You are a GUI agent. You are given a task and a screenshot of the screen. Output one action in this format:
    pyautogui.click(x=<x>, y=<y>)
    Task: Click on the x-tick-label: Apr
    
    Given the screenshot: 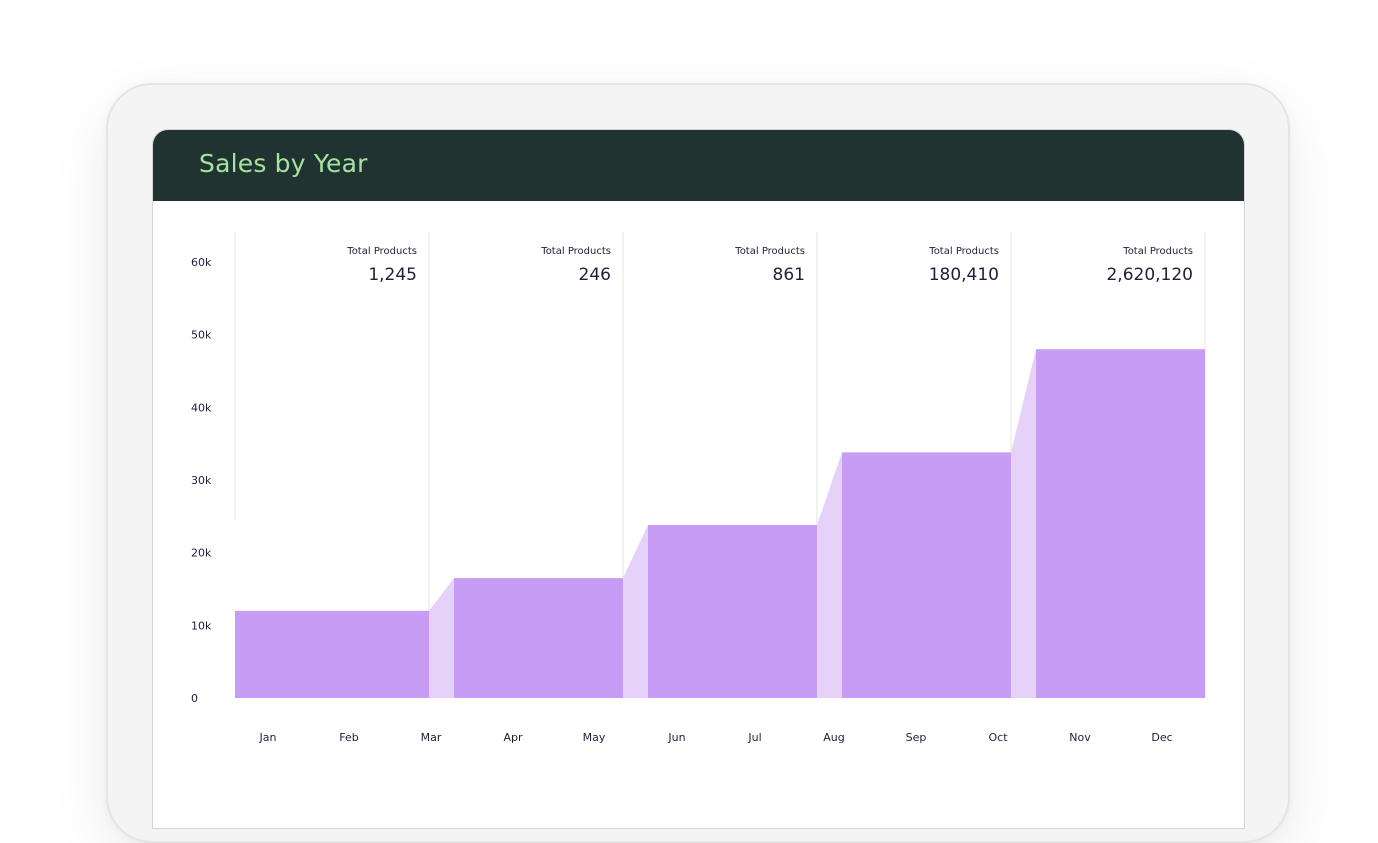 What is the action you would take?
    pyautogui.click(x=513, y=737)
    